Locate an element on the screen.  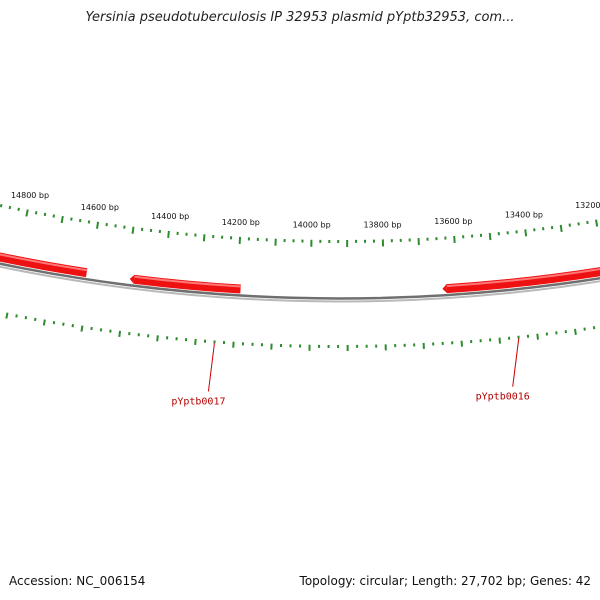
gene-label: pYptb0017 is located at coordinates (198, 401).